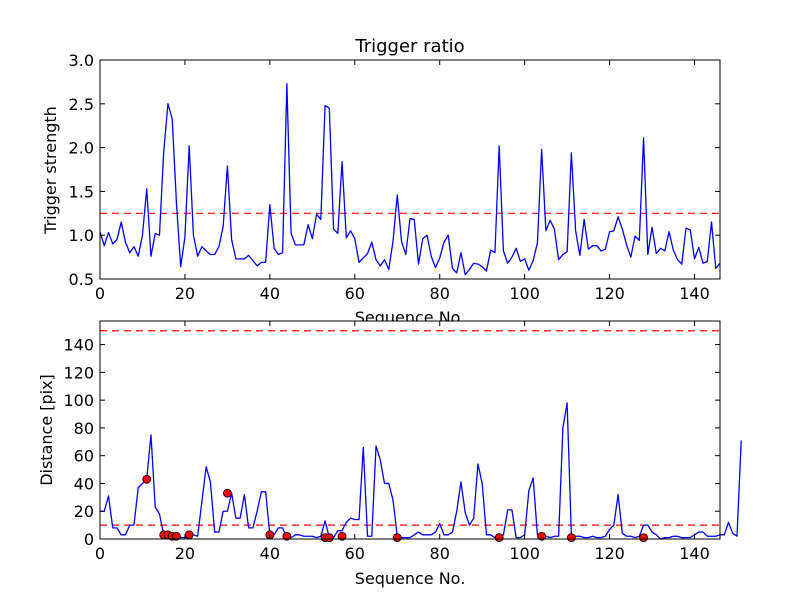 Image resolution: width=800 pixels, height=600 pixels. What do you see at coordinates (440, 553) in the screenshot?
I see `bottom-x-tick-label: 80` at bounding box center [440, 553].